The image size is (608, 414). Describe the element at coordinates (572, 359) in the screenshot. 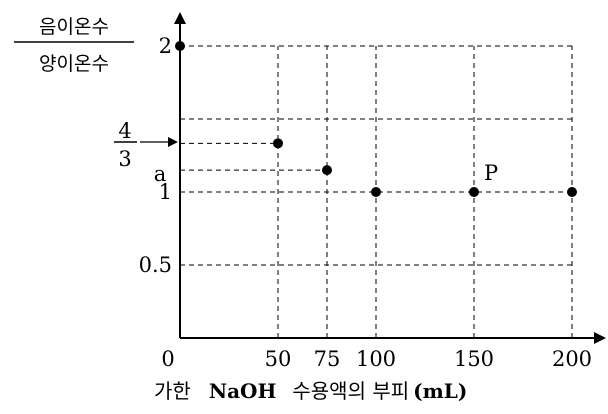

I see `x-tick-label: 200` at that location.